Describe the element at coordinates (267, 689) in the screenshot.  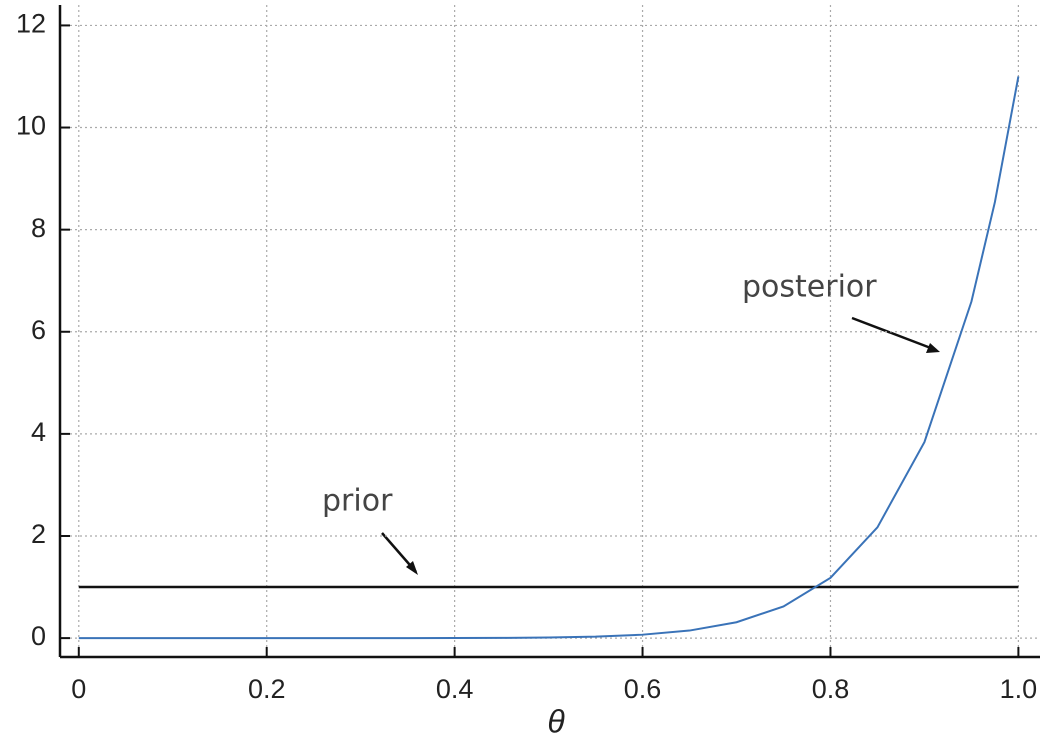
I see `x-tick-label: 0.2` at that location.